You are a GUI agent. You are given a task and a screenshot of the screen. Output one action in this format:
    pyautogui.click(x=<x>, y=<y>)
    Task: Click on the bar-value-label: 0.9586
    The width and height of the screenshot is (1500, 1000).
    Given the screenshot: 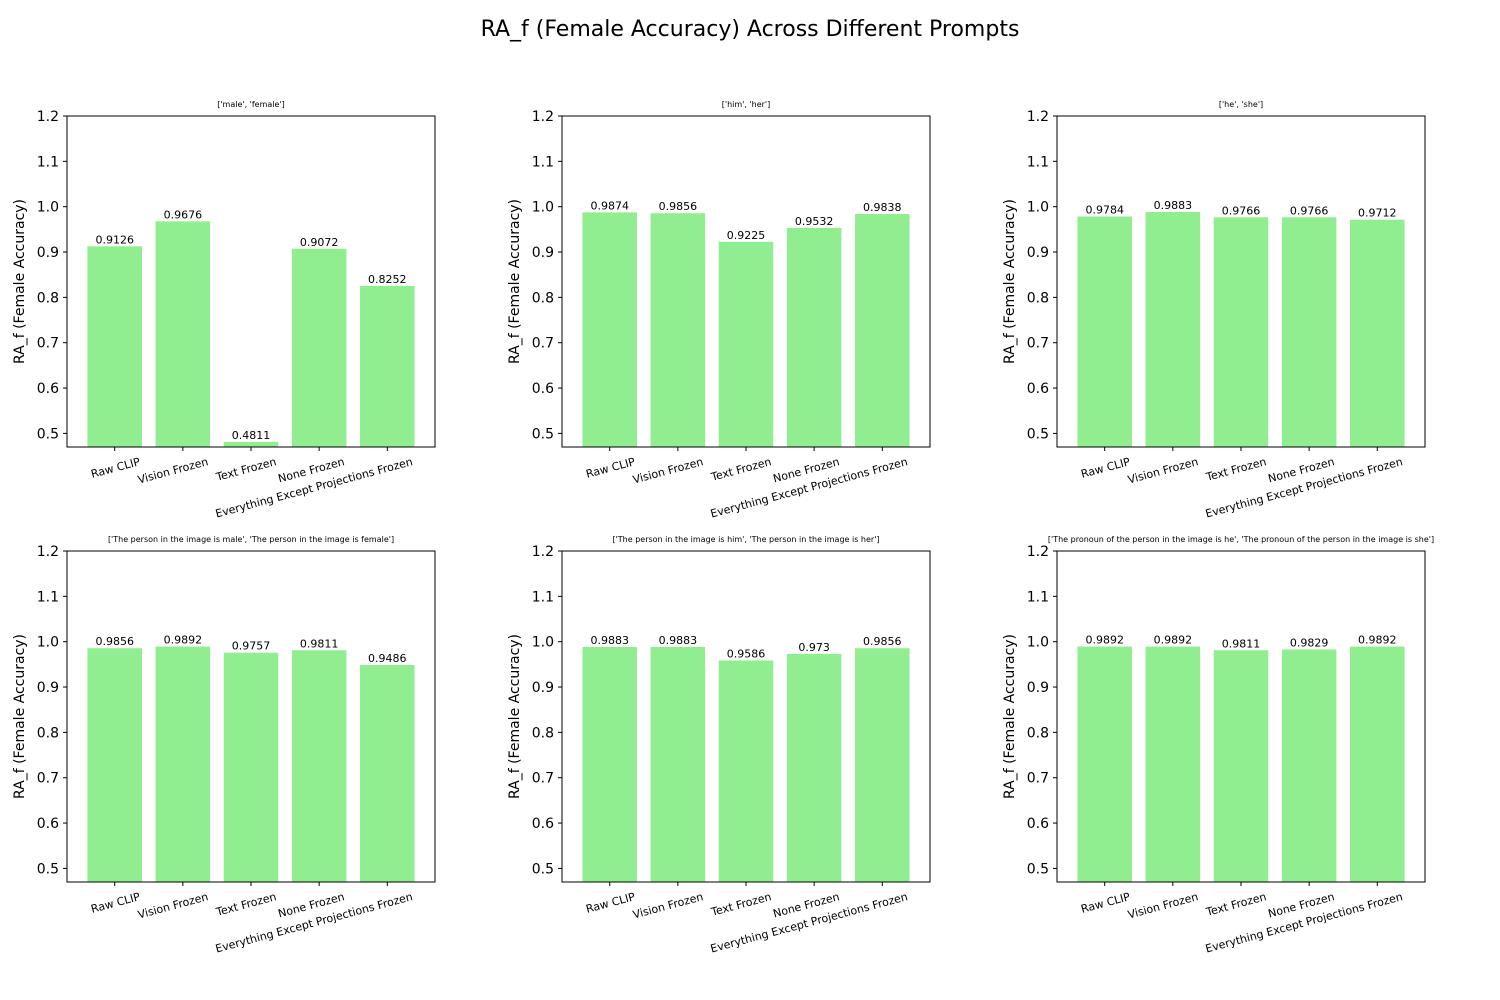 What is the action you would take?
    pyautogui.click(x=746, y=653)
    